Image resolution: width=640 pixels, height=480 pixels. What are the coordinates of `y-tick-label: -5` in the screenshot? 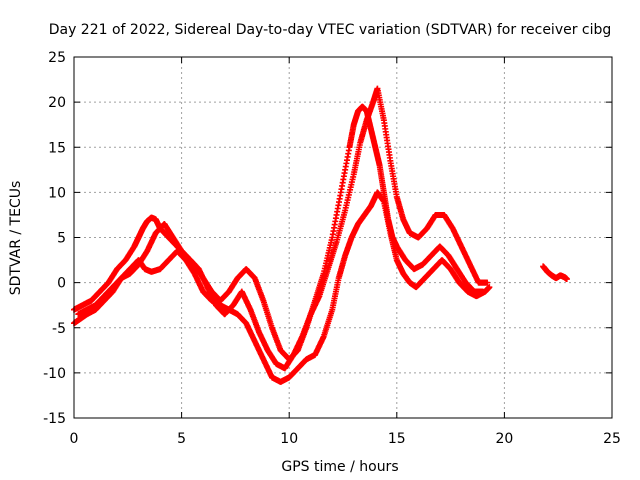 It's located at (59, 329).